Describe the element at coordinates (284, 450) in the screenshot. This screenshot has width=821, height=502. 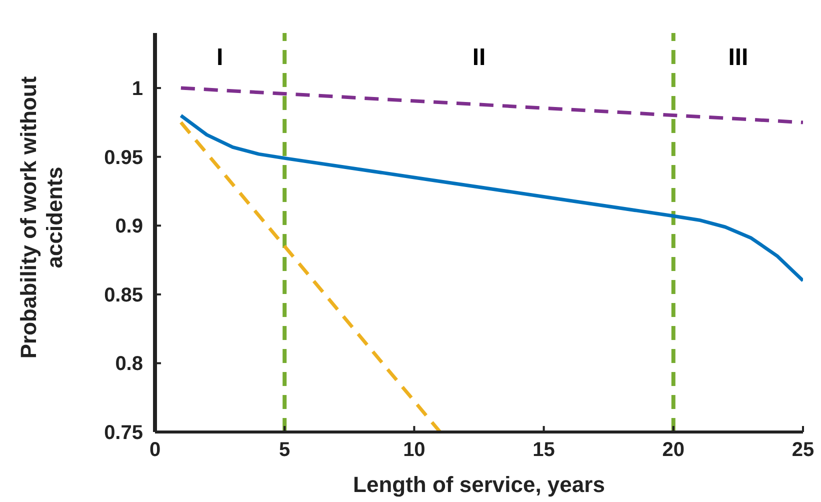
I see `x-tick-label: 5` at that location.